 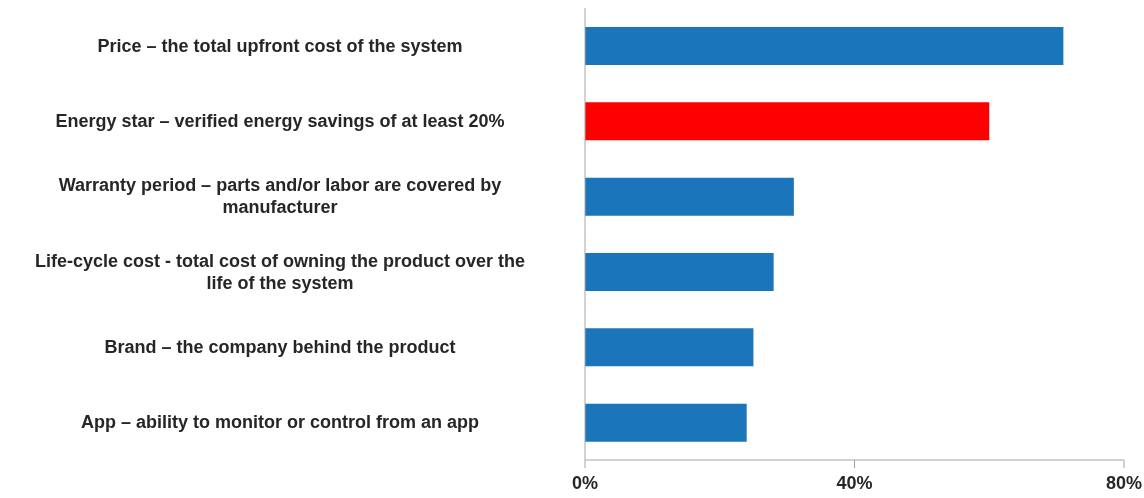 I want to click on x-tick-label: 0%, so click(x=585, y=482).